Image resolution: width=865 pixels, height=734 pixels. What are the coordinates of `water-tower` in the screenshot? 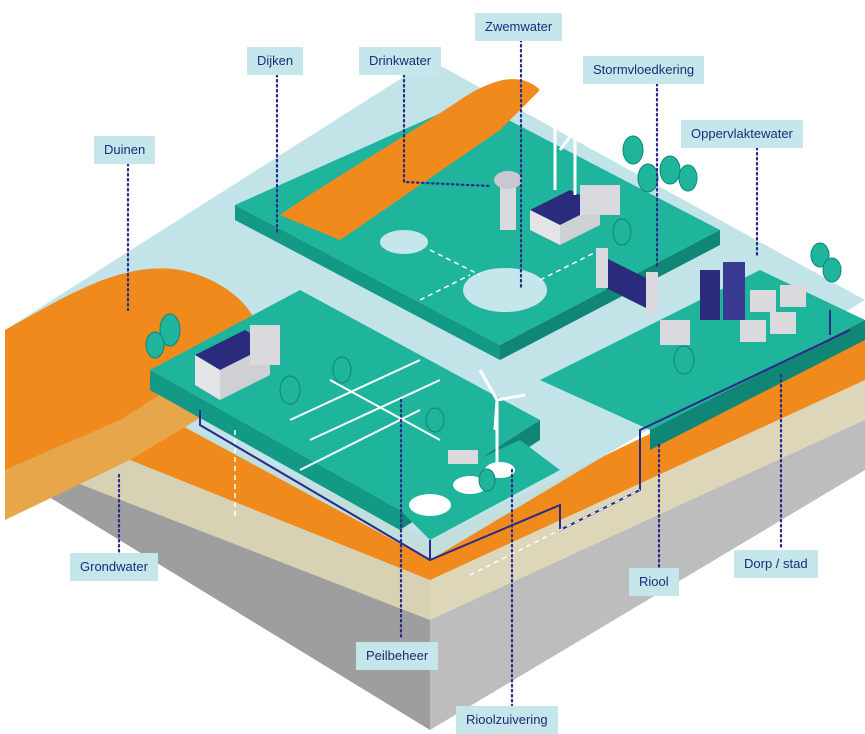 It's located at (508, 200).